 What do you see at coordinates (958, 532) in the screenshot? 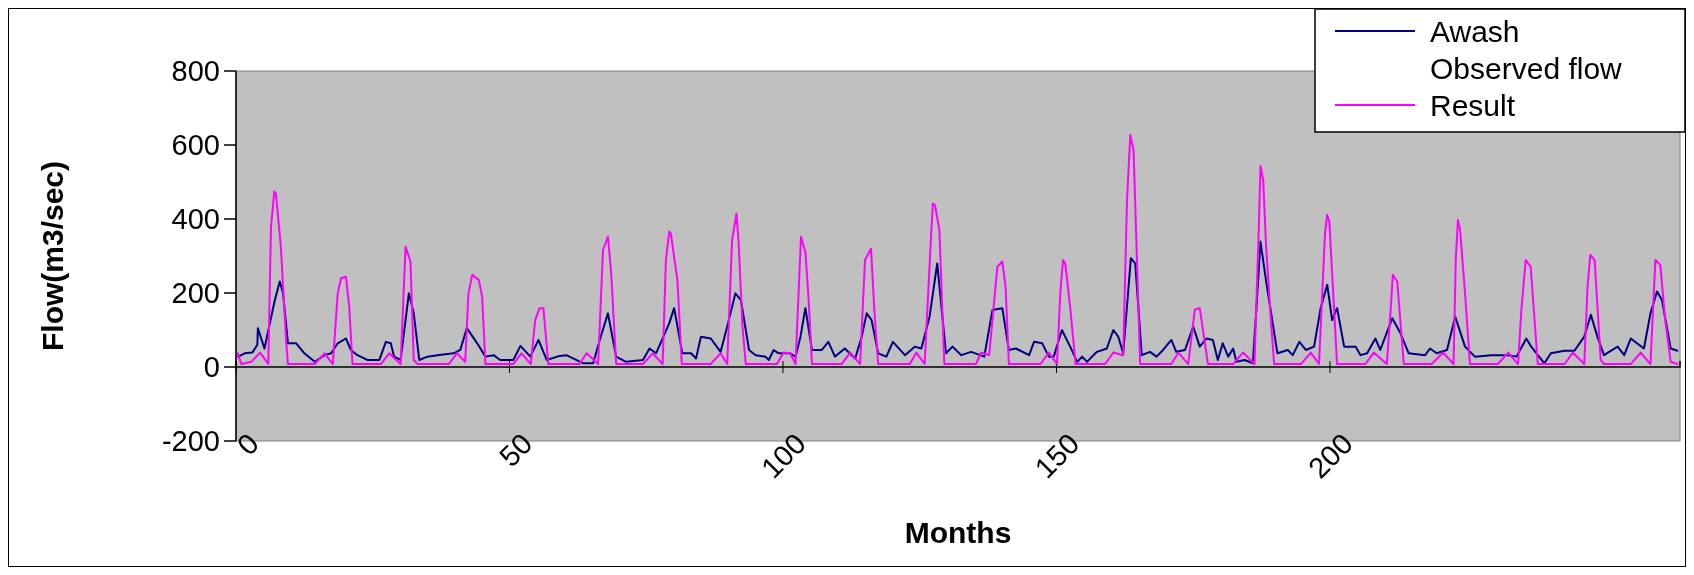
I see `x-axis-title: Months` at bounding box center [958, 532].